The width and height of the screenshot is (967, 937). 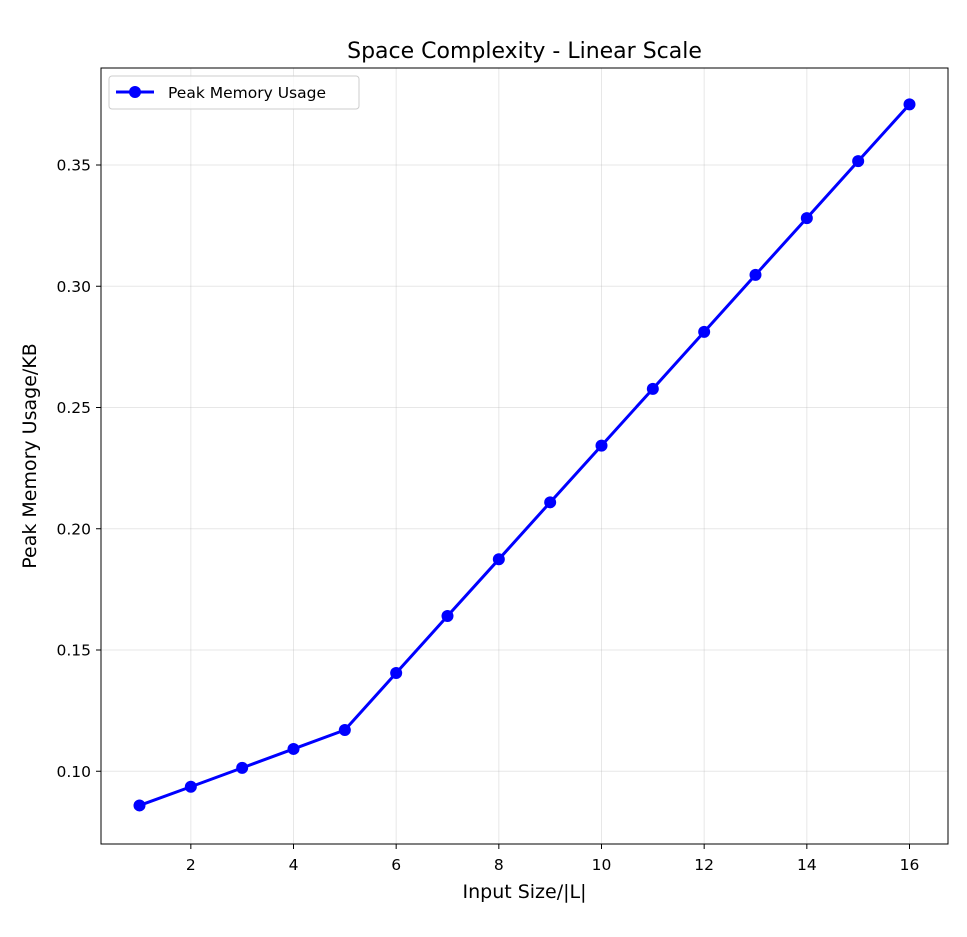 I want to click on legend-box, so click(x=234, y=92).